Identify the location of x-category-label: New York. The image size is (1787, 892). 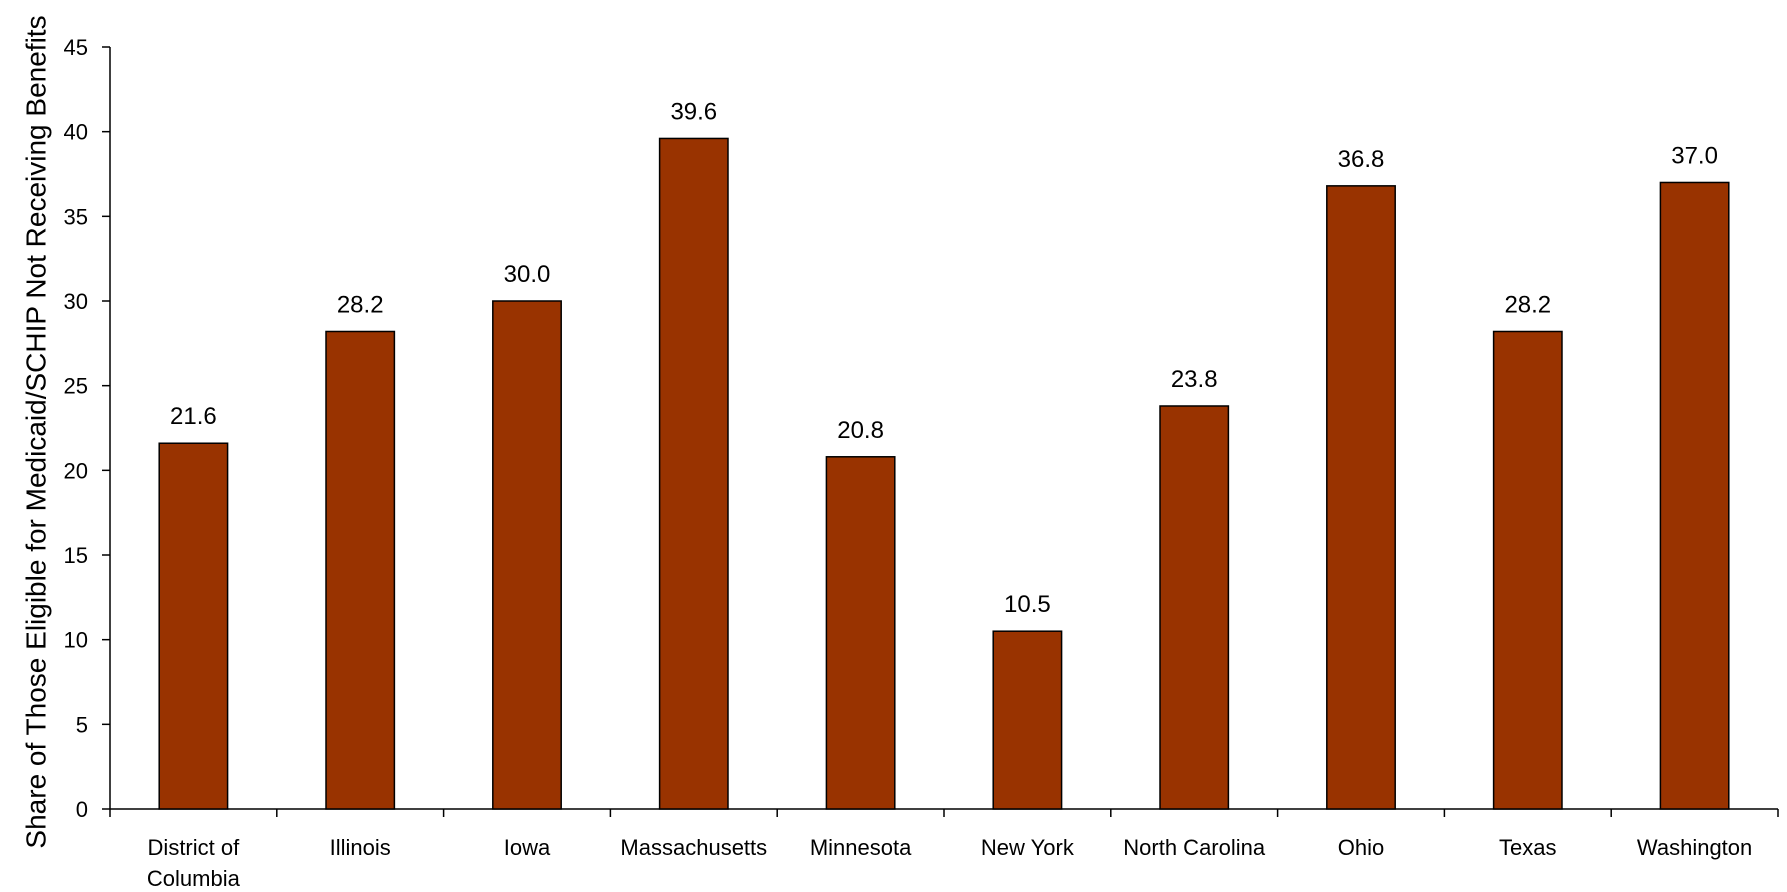
(1028, 847).